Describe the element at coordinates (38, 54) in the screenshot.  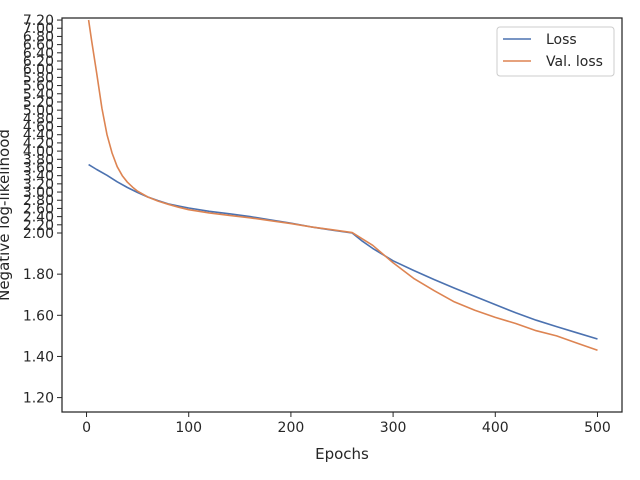
I see `y-tick-label: 6.40` at that location.